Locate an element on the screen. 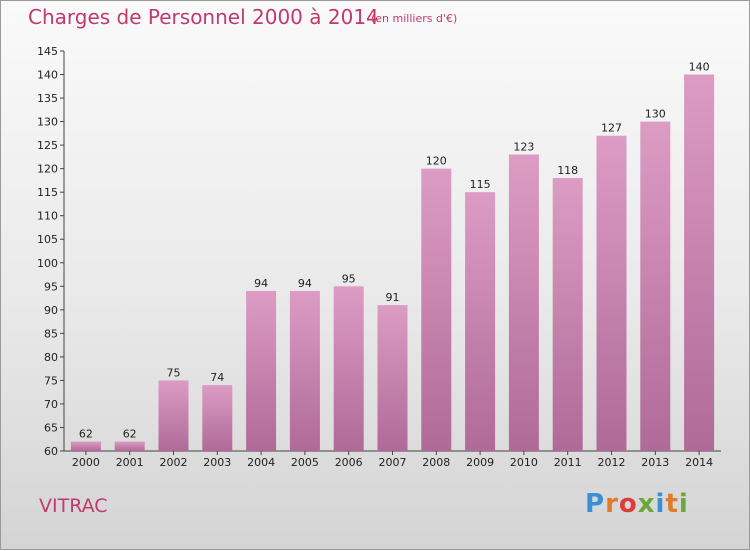 This screenshot has width=750, height=551. x-tick-label: 2008 is located at coordinates (436, 462).